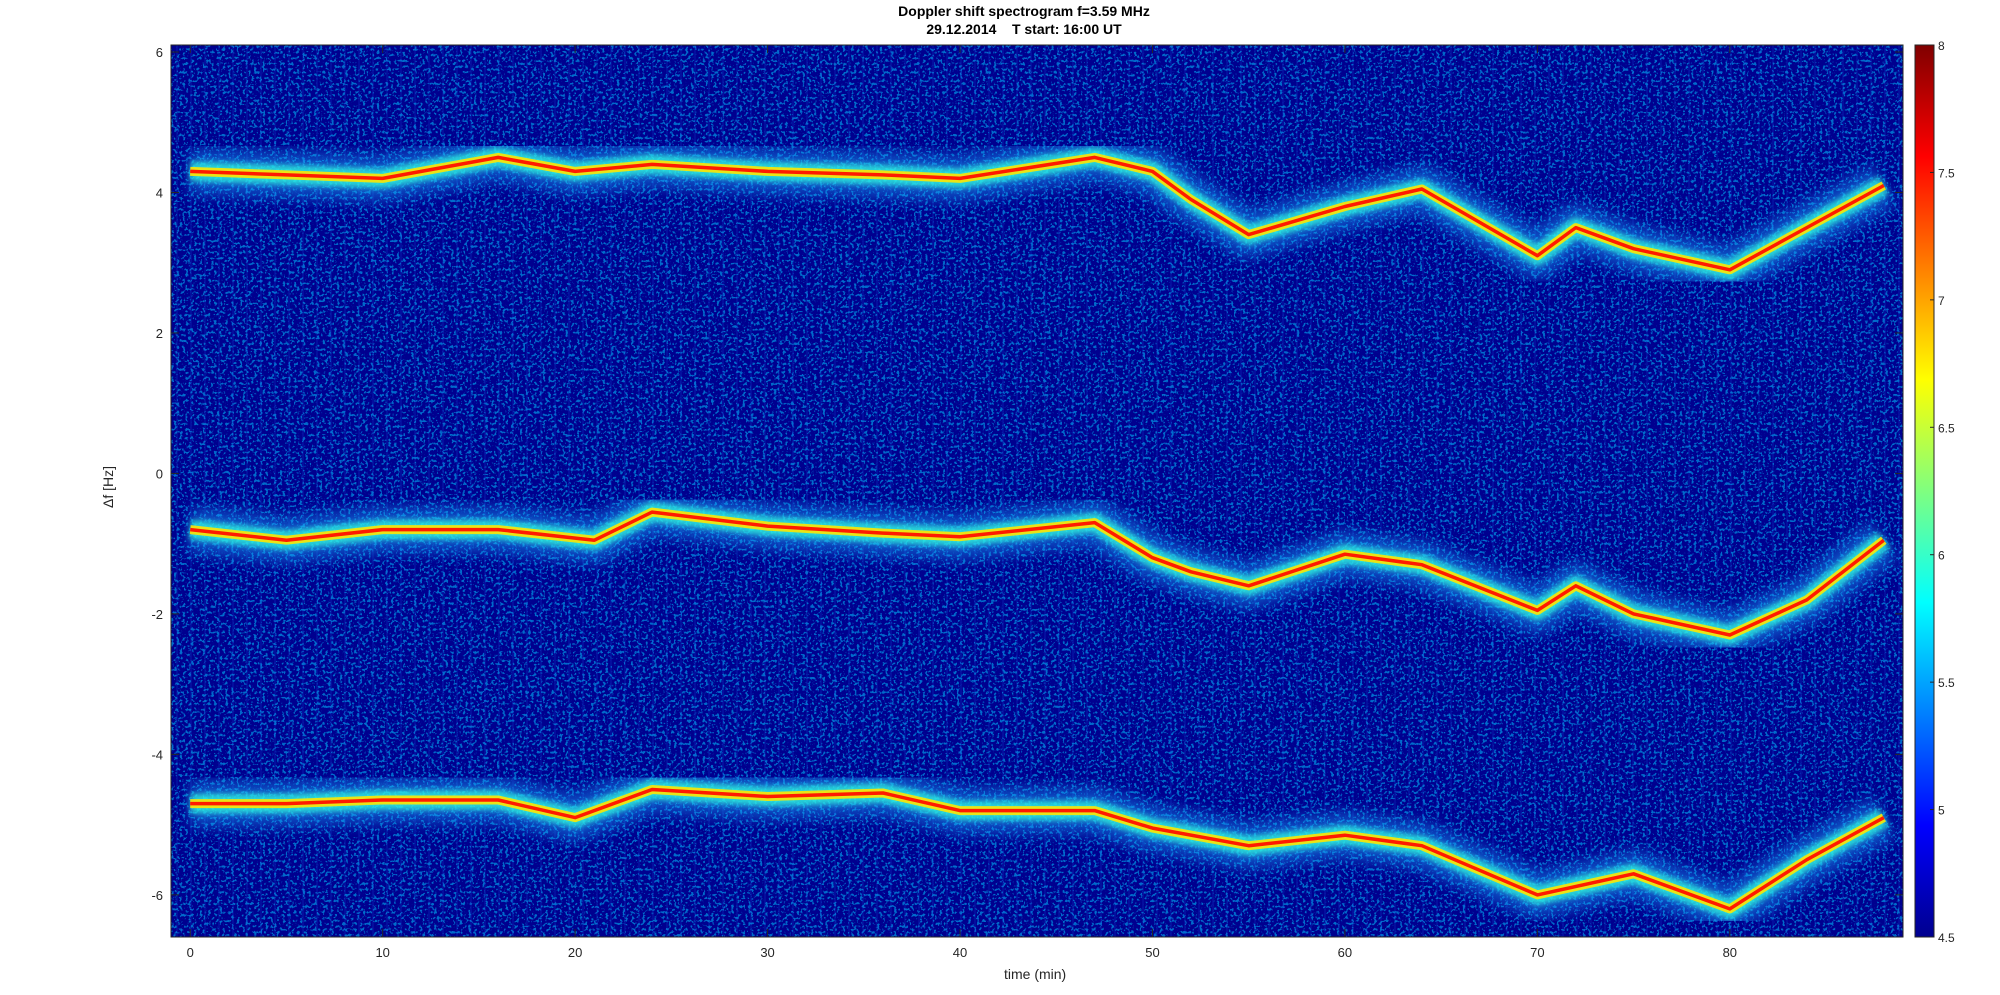 The height and width of the screenshot is (995, 2000). What do you see at coordinates (1946, 173) in the screenshot?
I see `colorbar-tick-label: 7.5` at bounding box center [1946, 173].